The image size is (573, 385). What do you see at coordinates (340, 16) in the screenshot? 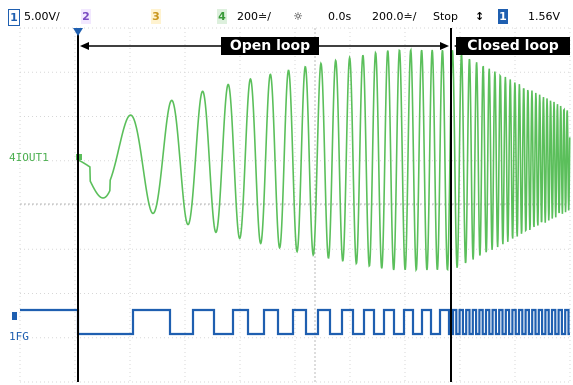
I see `time-offset: 0.0s` at bounding box center [340, 16].